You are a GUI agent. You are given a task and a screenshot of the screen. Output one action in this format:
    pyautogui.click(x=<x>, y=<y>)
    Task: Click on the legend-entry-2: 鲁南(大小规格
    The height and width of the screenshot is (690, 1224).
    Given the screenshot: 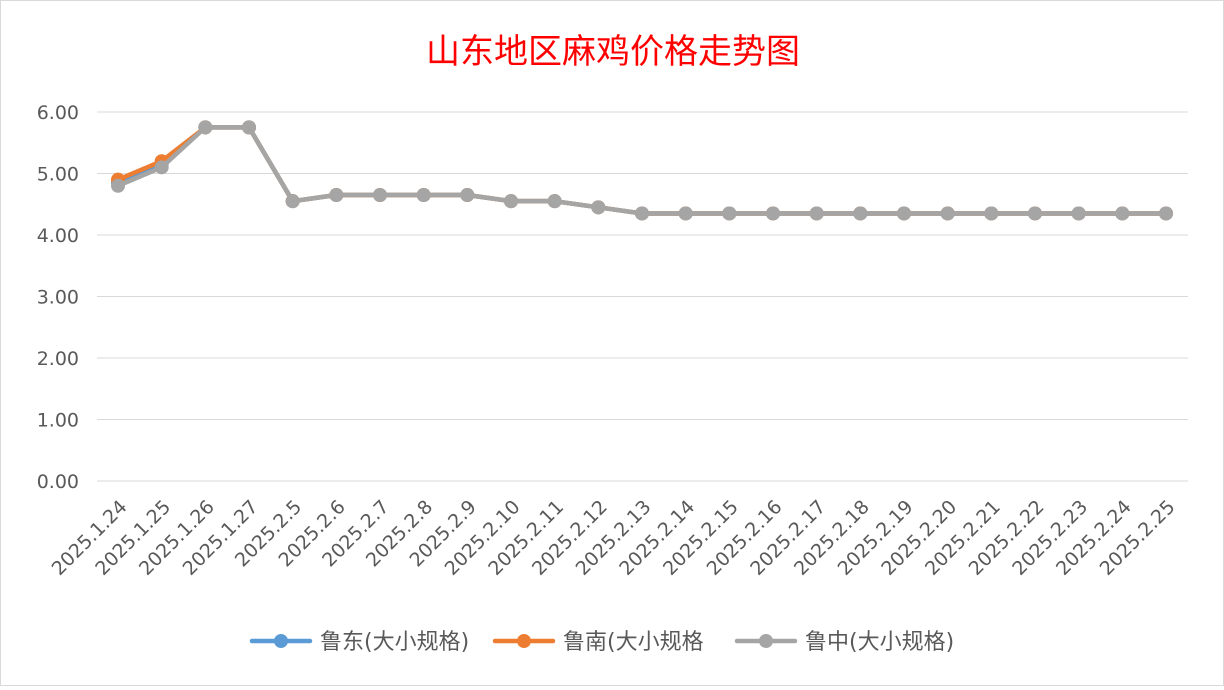 What is the action you would take?
    pyautogui.click(x=598, y=642)
    